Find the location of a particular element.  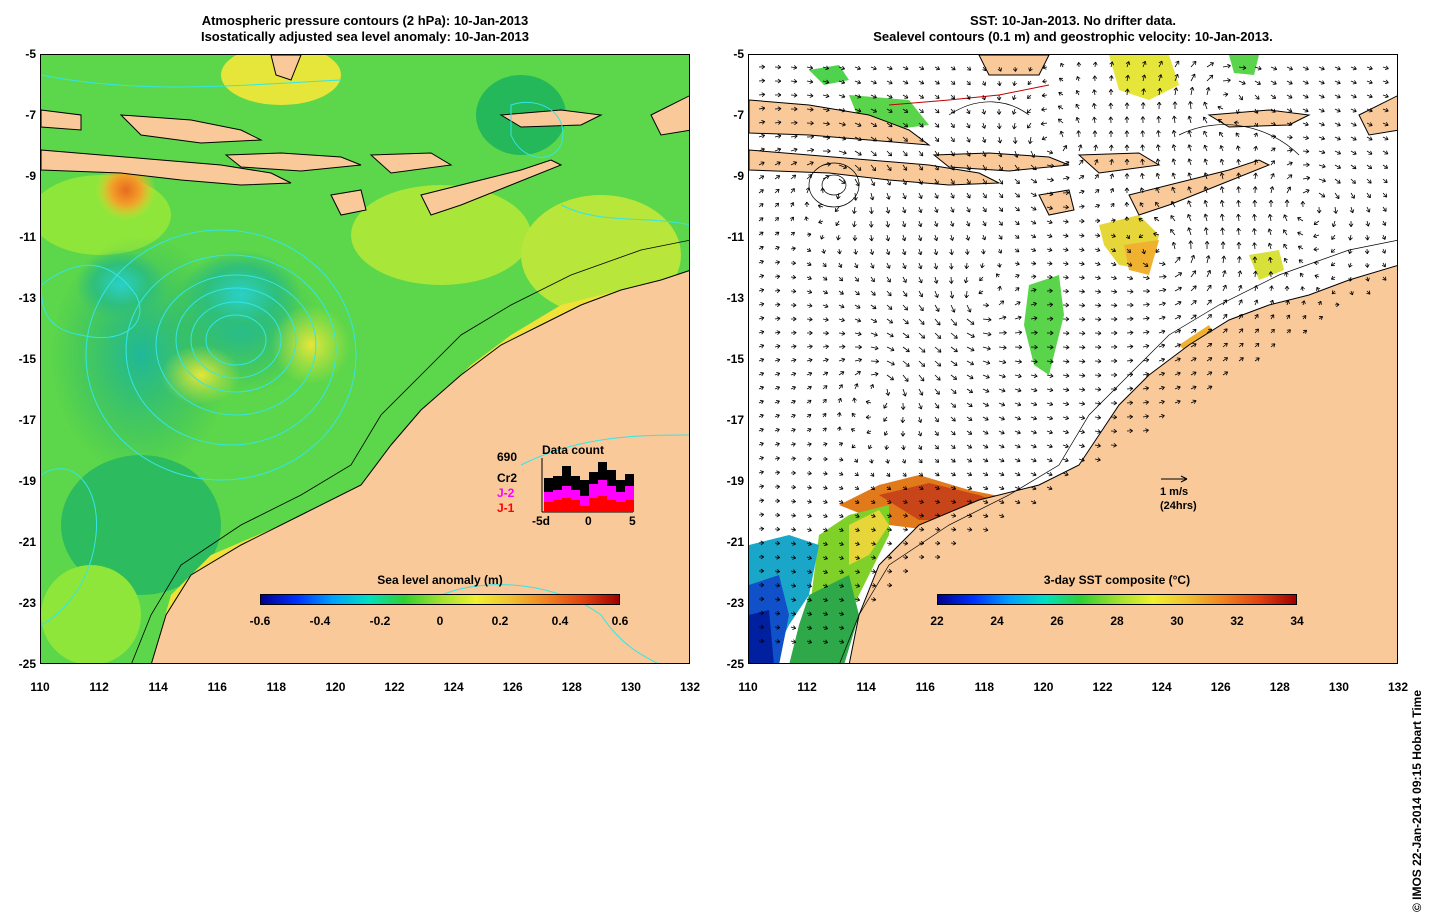

right-lon-tick: 128 is located at coordinates (1280, 687).